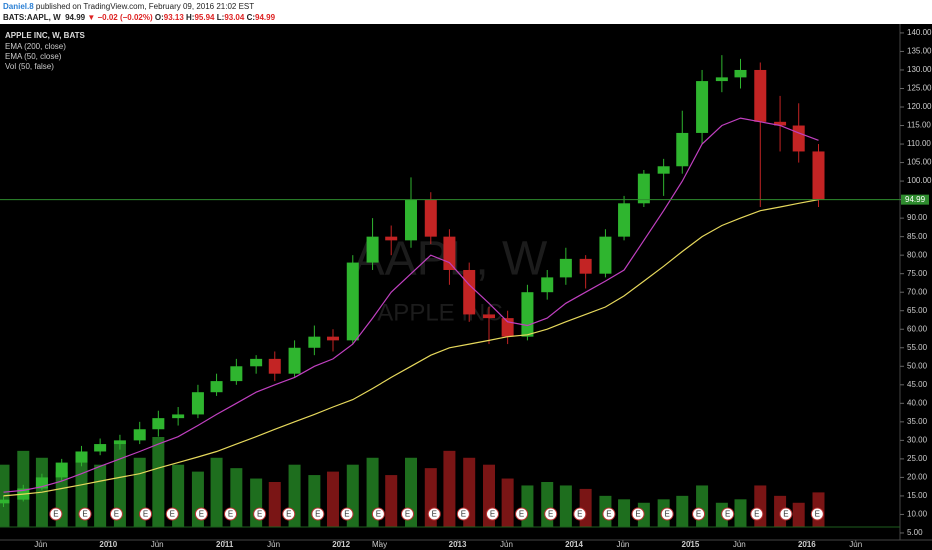 The height and width of the screenshot is (550, 932). I want to click on ohlc-value: 95.94, so click(204, 17).